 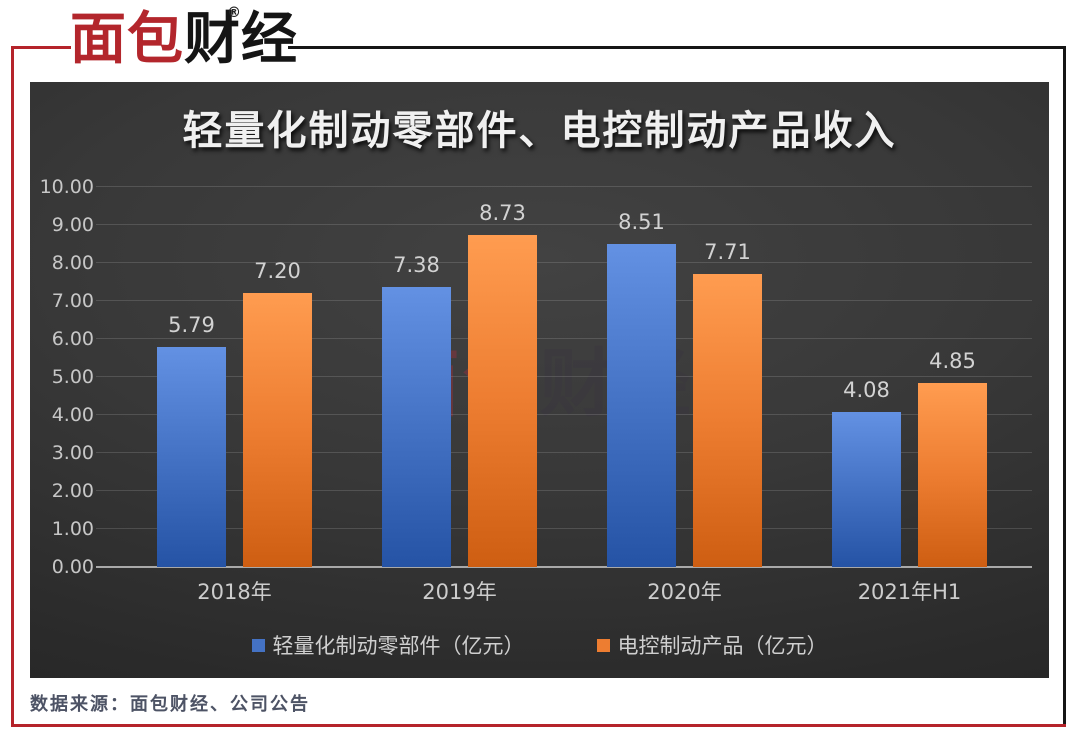 What do you see at coordinates (72, 225) in the screenshot?
I see `y-axis-tick-label: 9.00` at bounding box center [72, 225].